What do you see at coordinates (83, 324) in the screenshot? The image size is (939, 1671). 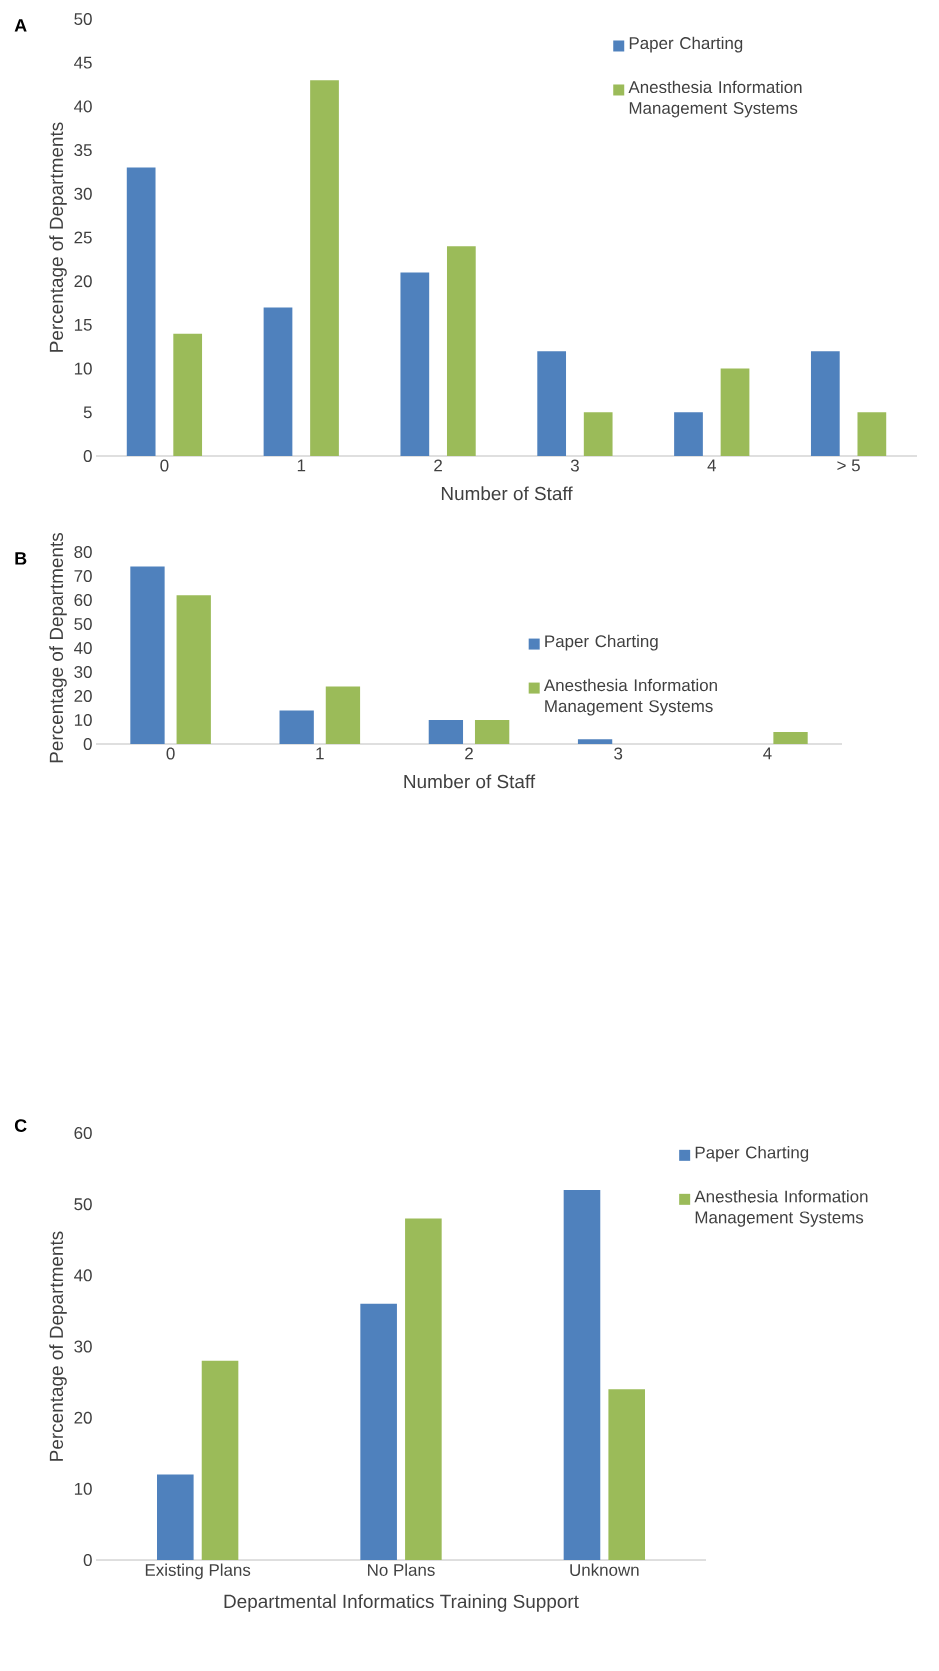 I see `y-tick-label: 15` at bounding box center [83, 324].